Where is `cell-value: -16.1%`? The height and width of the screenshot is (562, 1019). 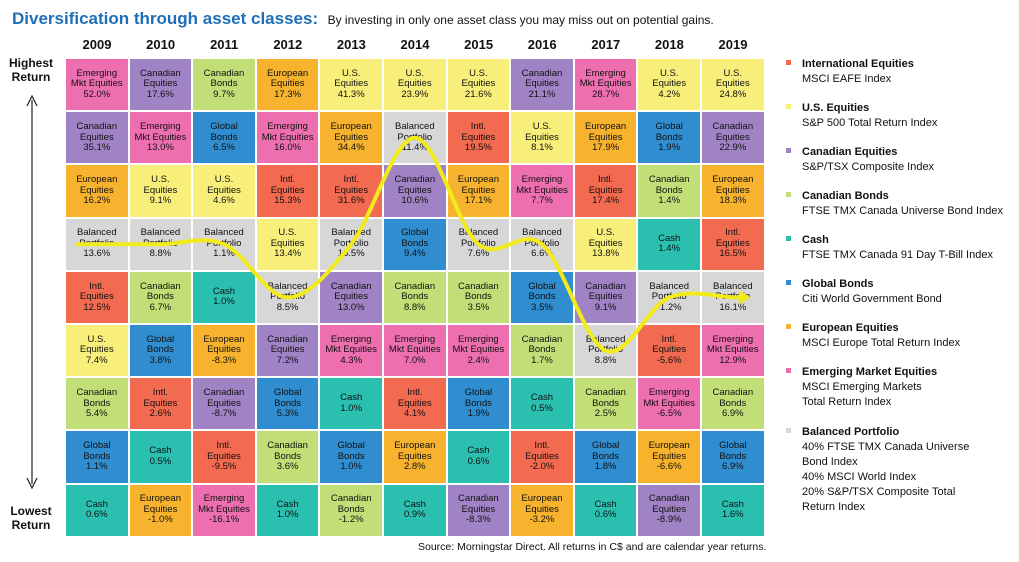 cell-value: -16.1% is located at coordinates (224, 520).